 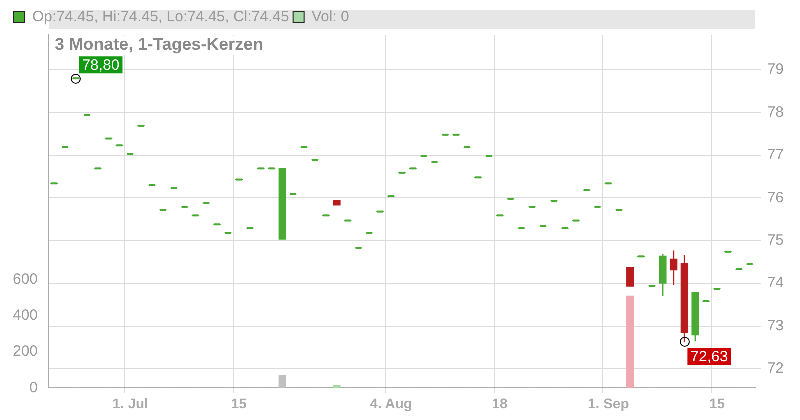 I want to click on annotation: 72,63, so click(x=709, y=357).